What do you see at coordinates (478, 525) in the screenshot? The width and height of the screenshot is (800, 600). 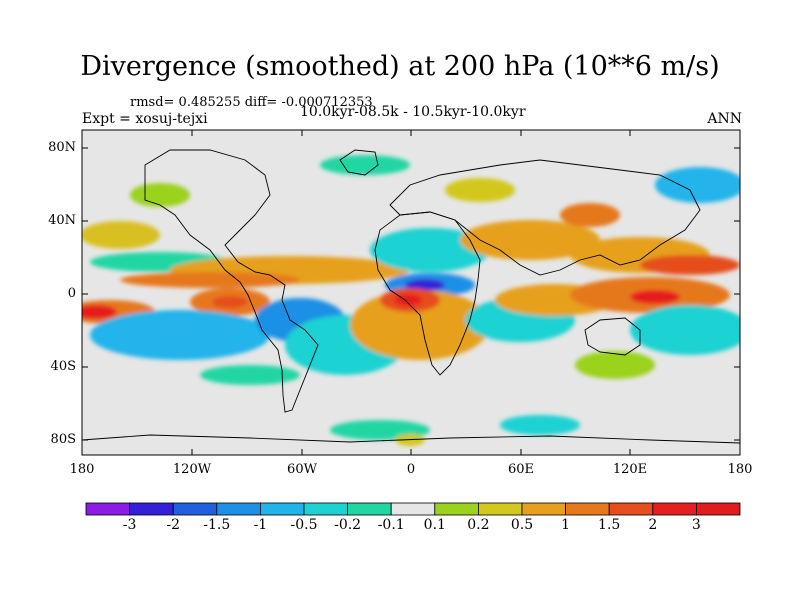 I see `colorbar-label: 0.2` at bounding box center [478, 525].